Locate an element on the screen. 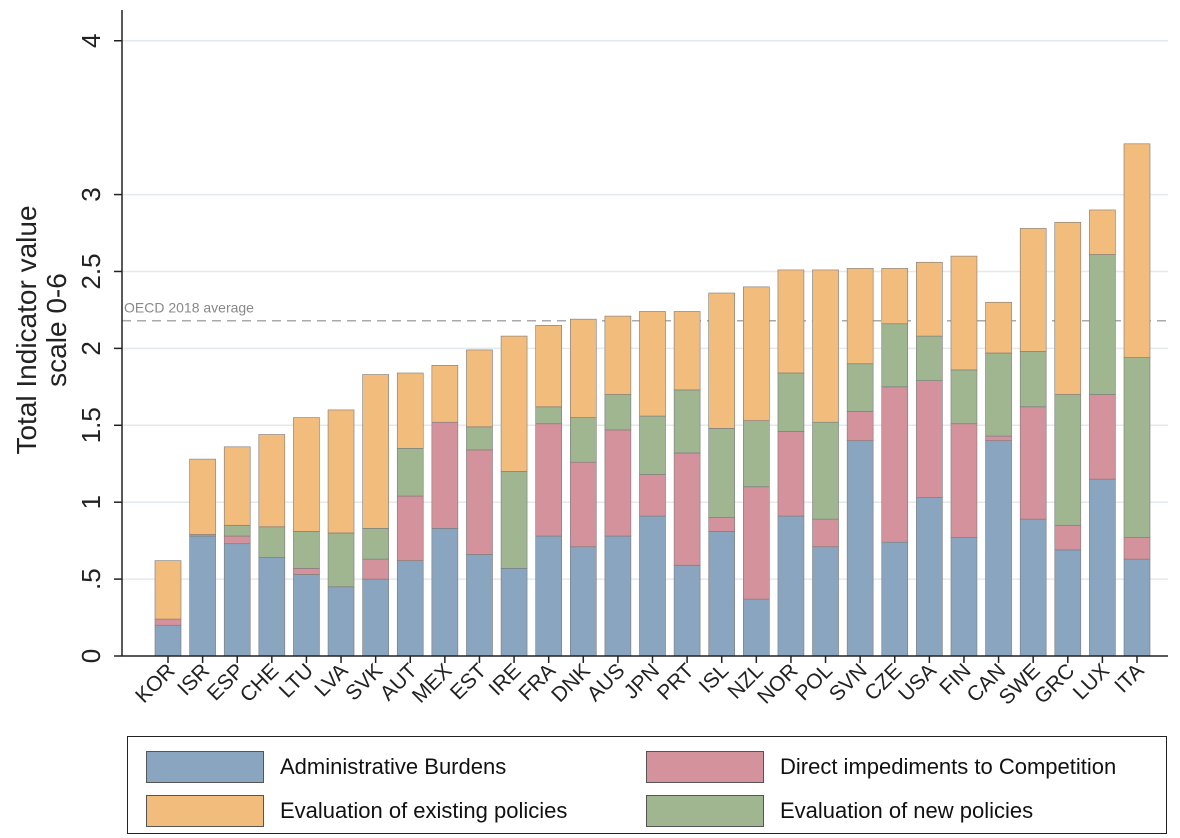  x-tick-label-usa: USA is located at coordinates (917, 682).